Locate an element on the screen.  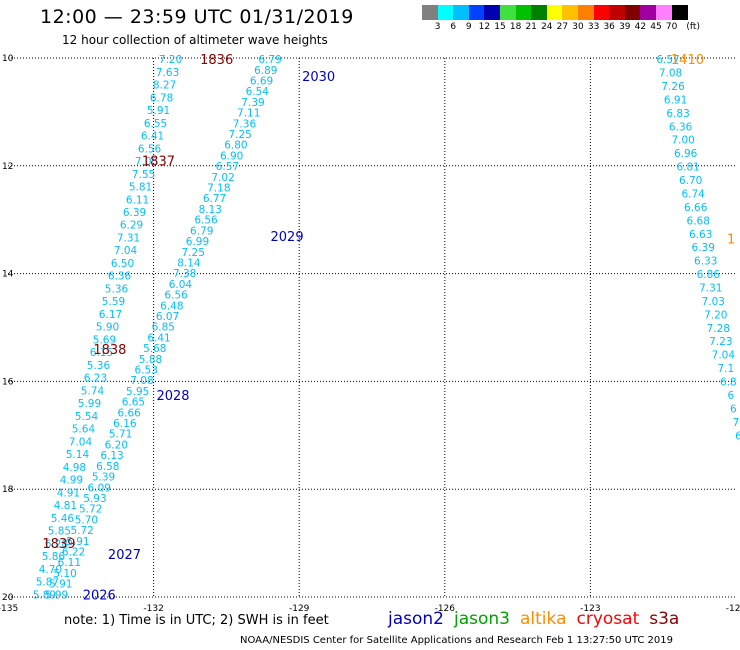
pass-time-label: 2030 is located at coordinates (318, 77).